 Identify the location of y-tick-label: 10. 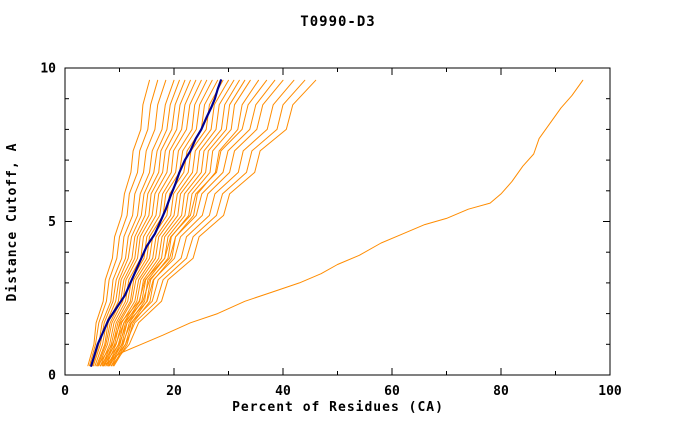
(48, 69).